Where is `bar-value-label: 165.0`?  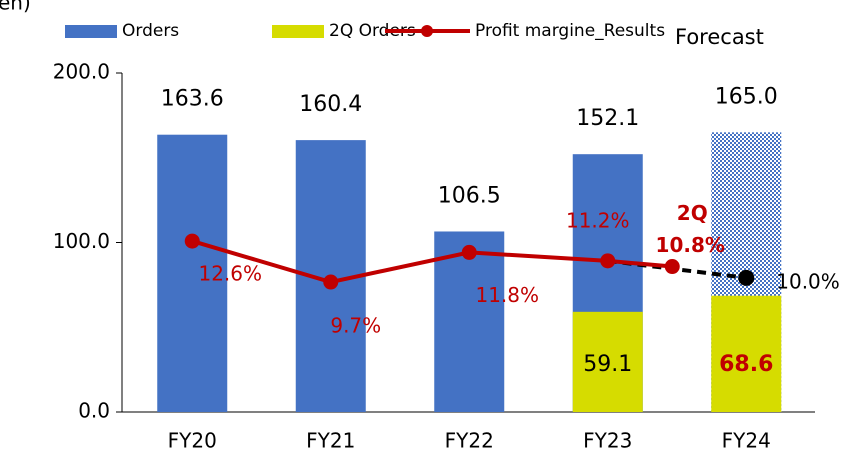
bar-value-label: 165.0 is located at coordinates (746, 96).